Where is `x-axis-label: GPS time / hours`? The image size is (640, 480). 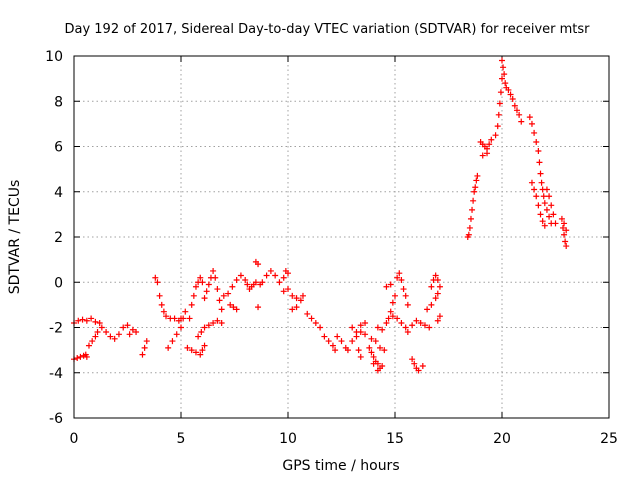
x-axis-label: GPS time / hours is located at coordinates (340, 466).